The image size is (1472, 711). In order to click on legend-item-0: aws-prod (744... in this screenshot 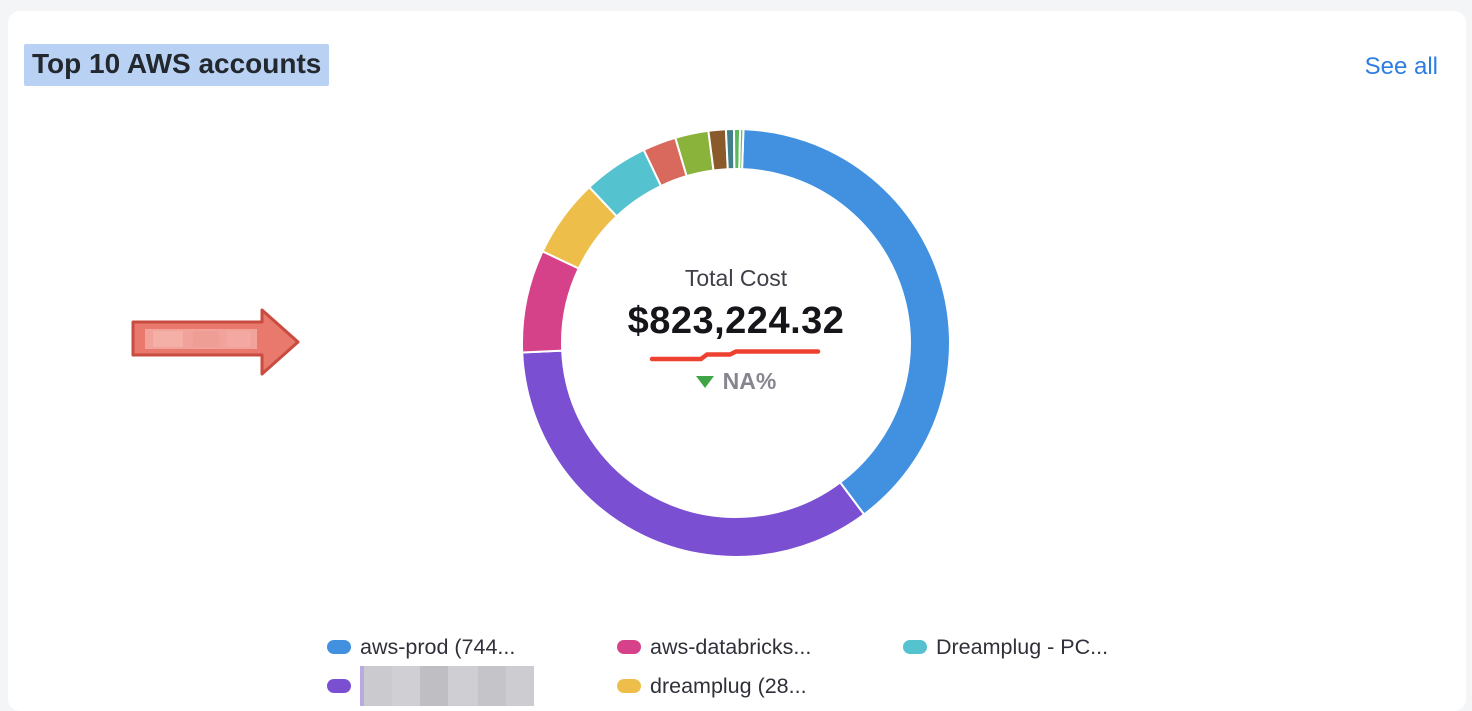, I will do `click(421, 647)`.